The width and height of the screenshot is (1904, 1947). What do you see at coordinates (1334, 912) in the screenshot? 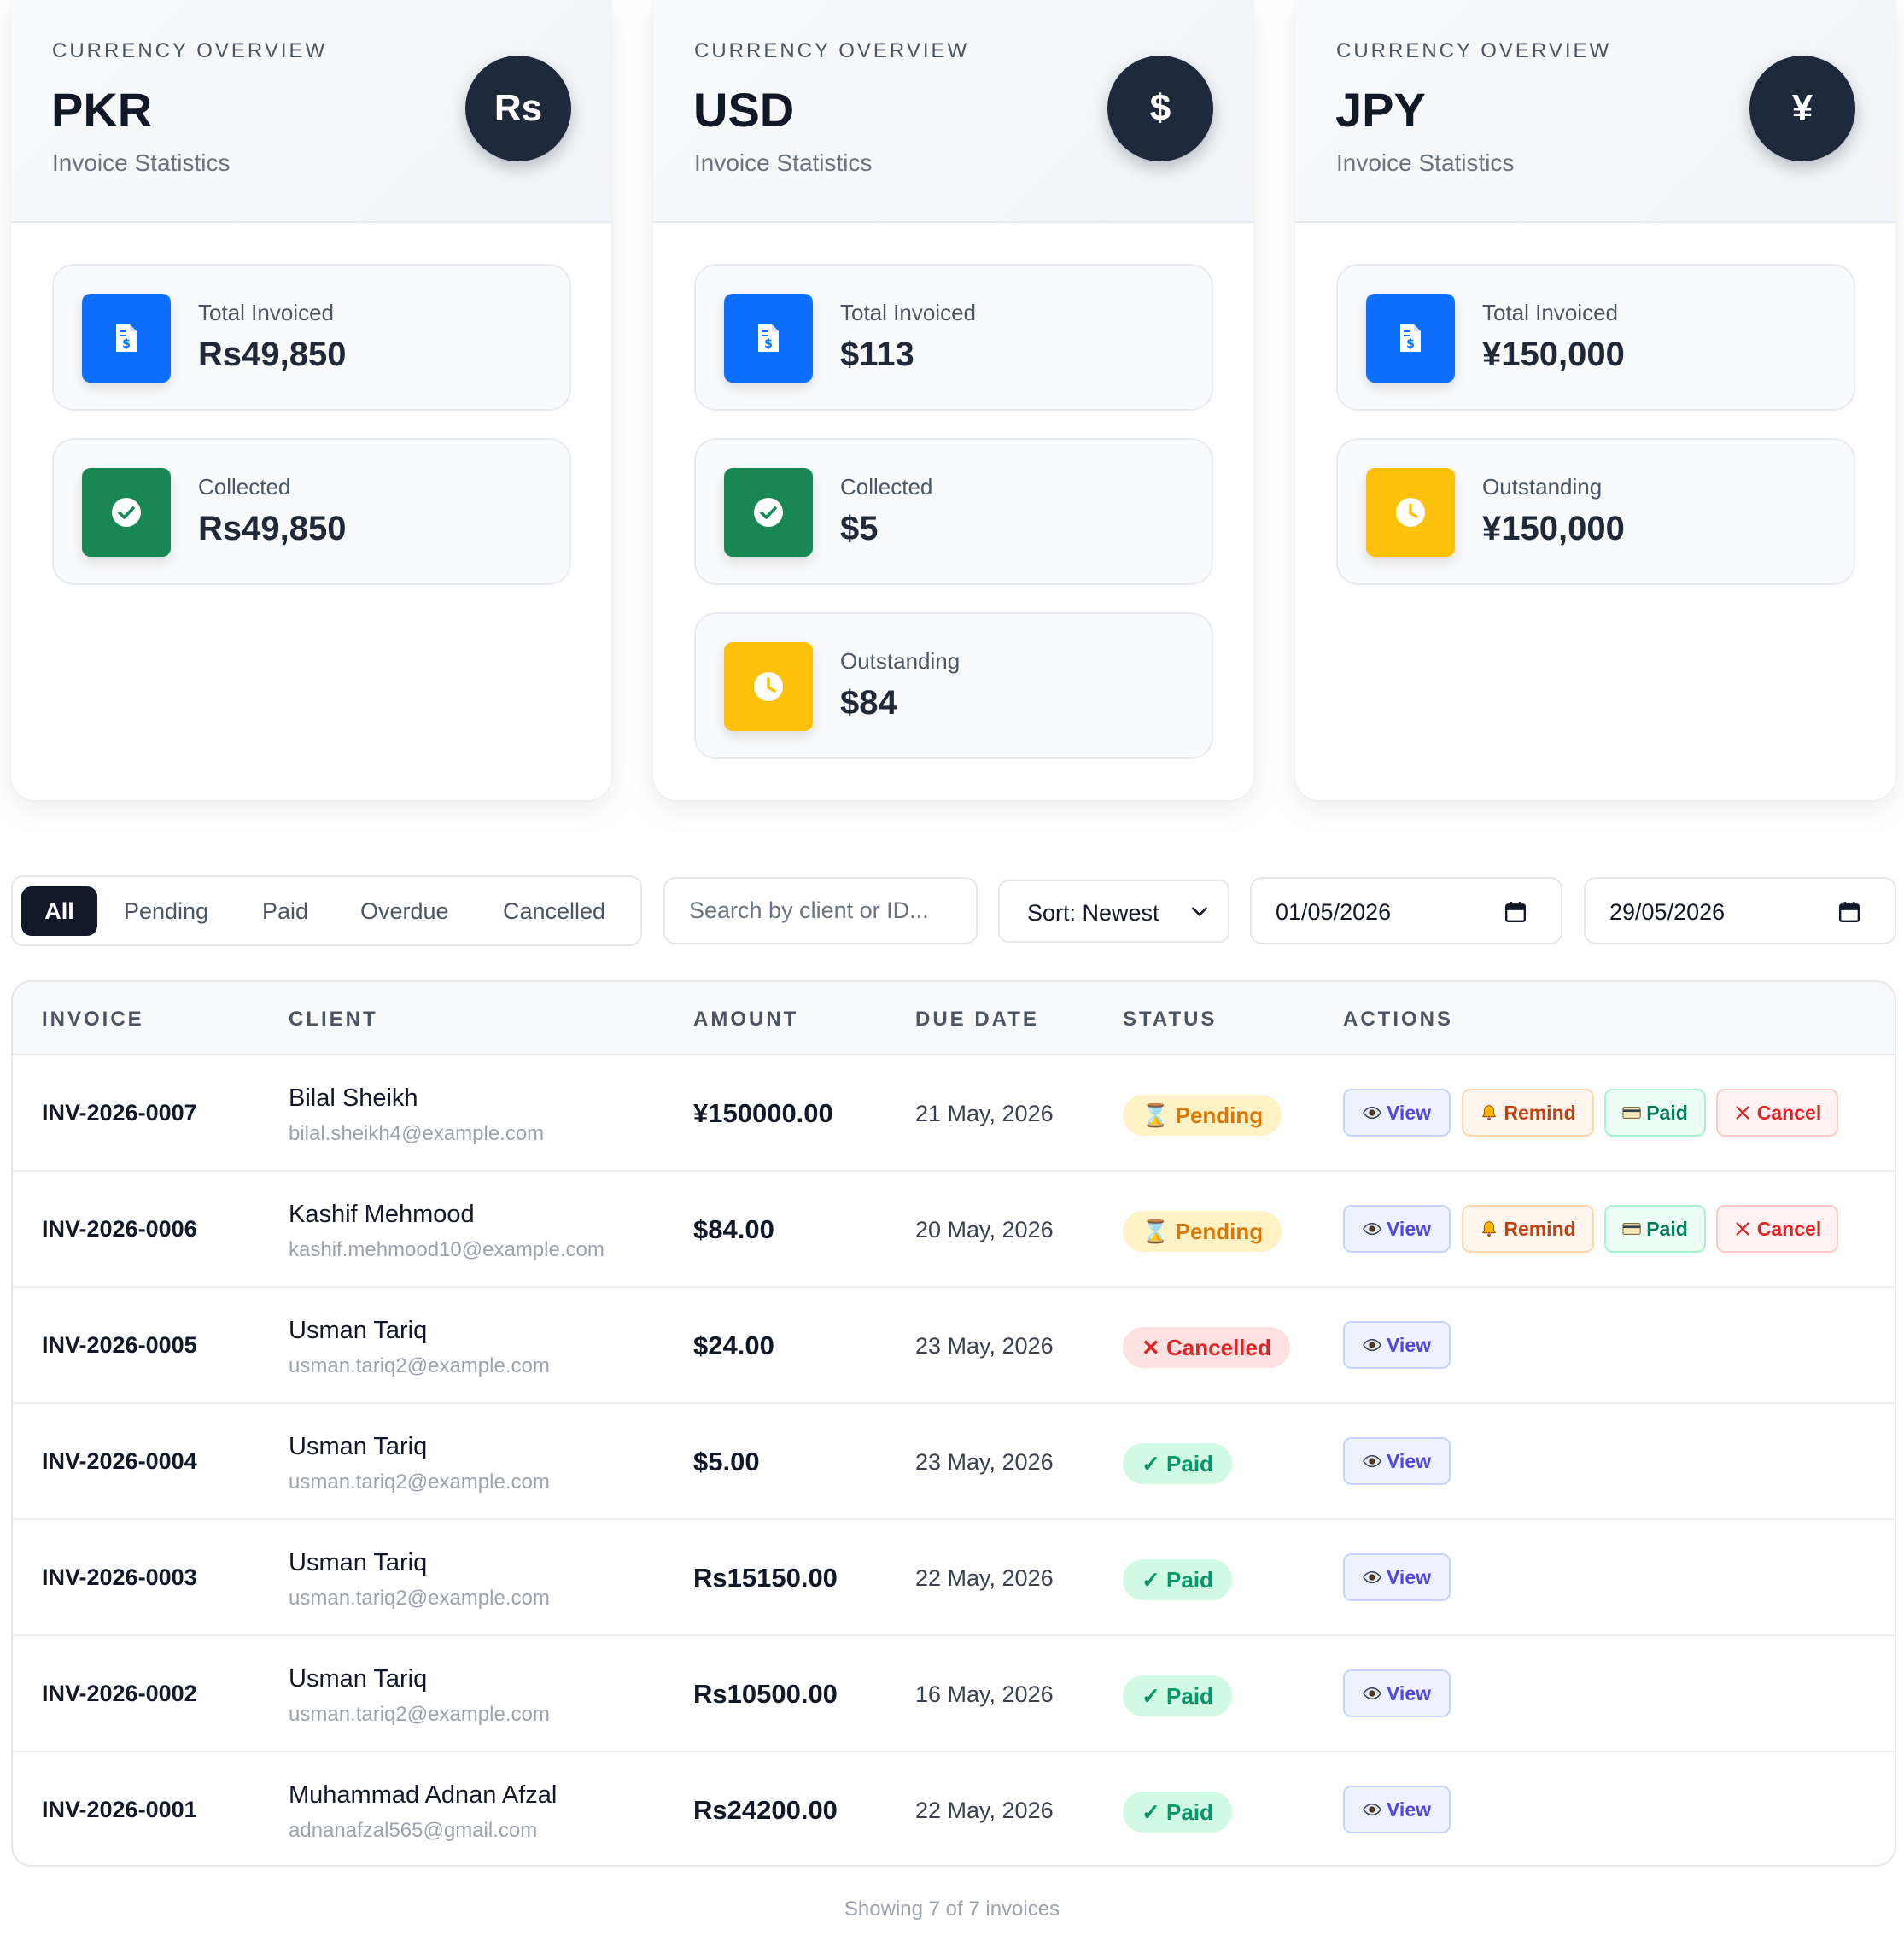
I see `date-from-value: 01/05/2026` at bounding box center [1334, 912].